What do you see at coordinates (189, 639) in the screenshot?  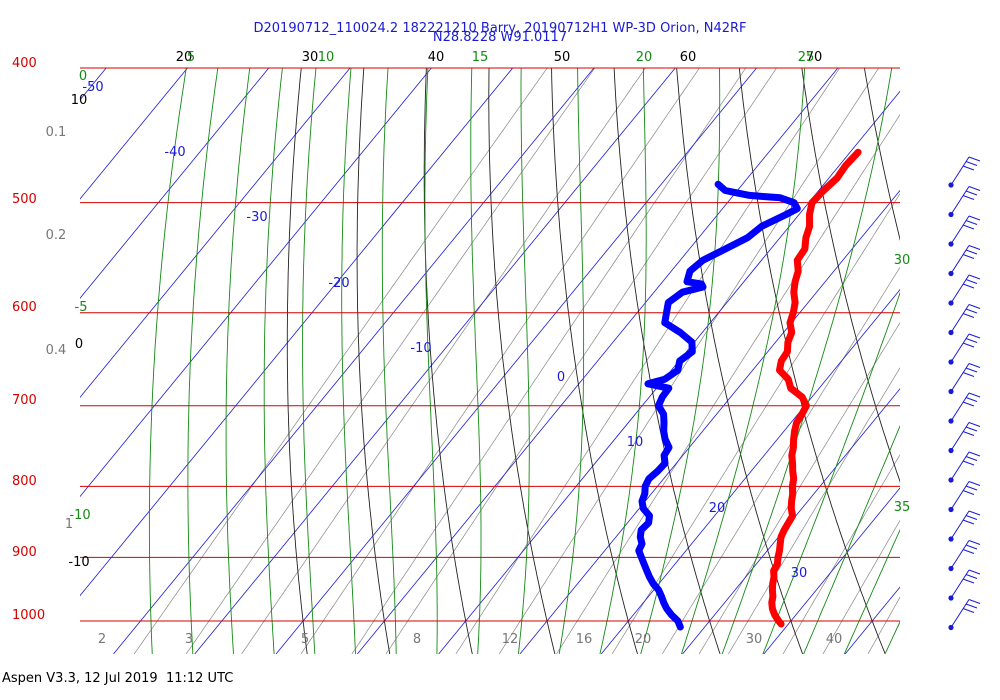 I see `mixing-ratio-tick-label: 3` at bounding box center [189, 639].